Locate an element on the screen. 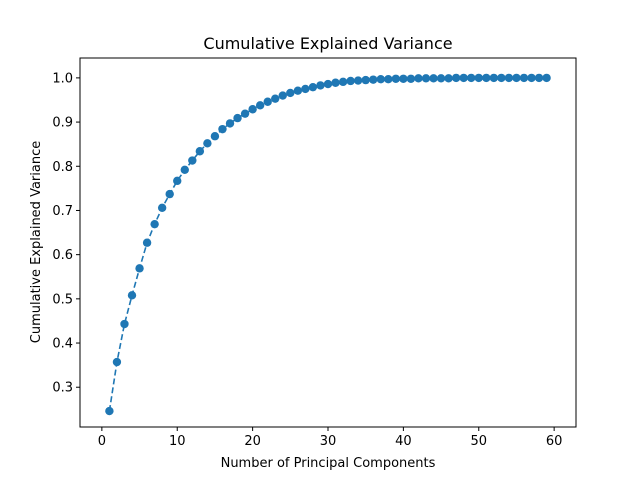 The height and width of the screenshot is (480, 640). y-tick-label-4: 0.7 is located at coordinates (62, 211).